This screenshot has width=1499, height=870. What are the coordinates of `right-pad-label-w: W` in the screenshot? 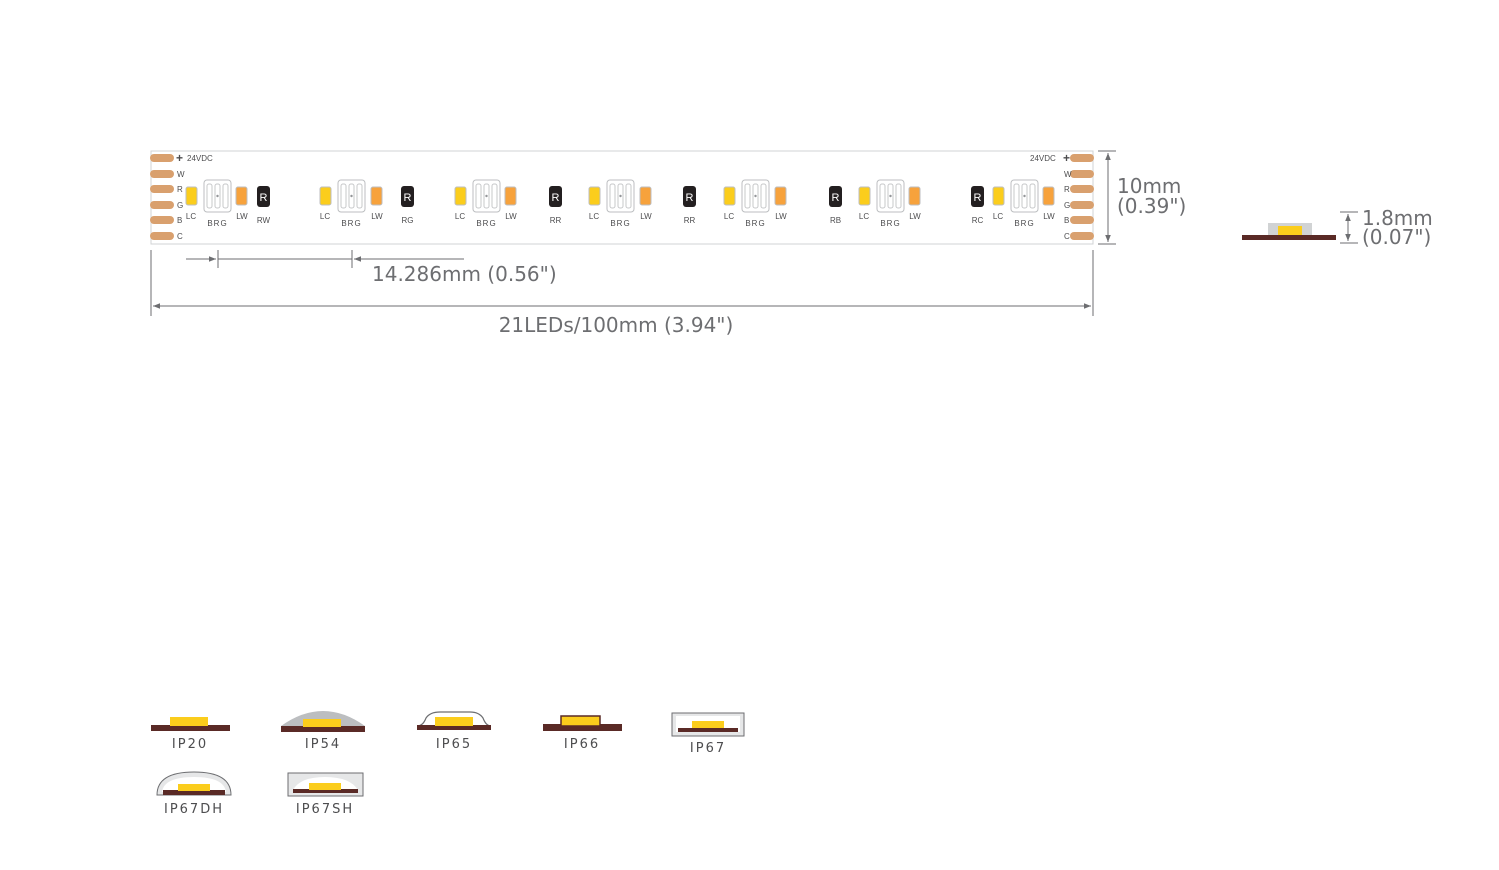 It's located at (1068, 174).